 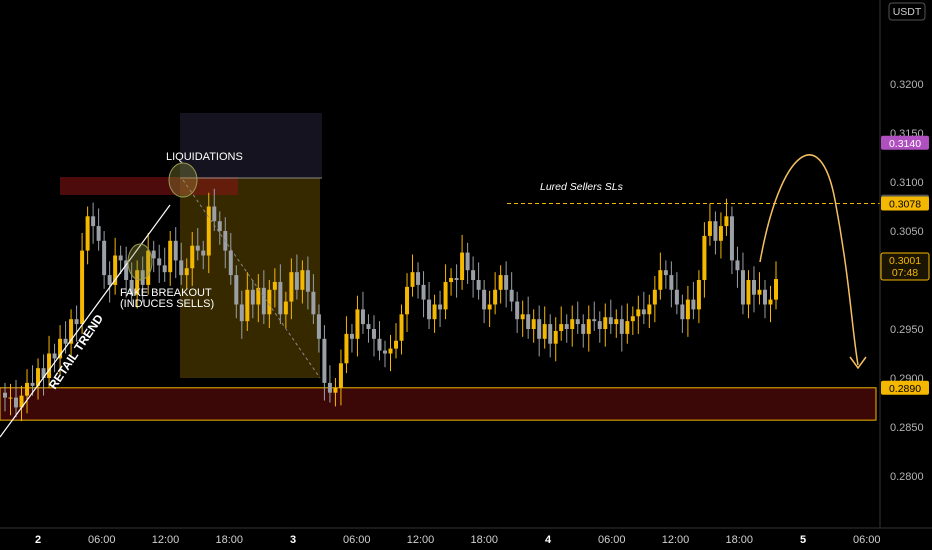 I want to click on current-price-badge, so click(x=905, y=266).